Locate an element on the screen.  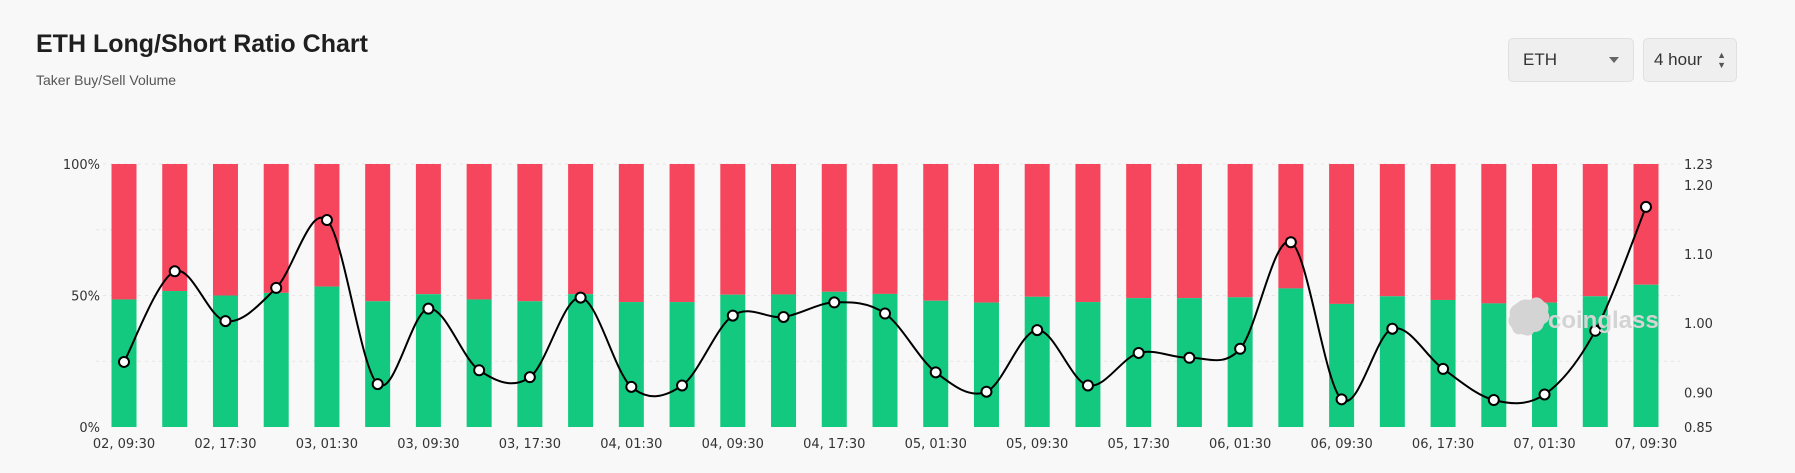
up-down-arrows-icon: ▲ ▼ is located at coordinates (1721, 60).